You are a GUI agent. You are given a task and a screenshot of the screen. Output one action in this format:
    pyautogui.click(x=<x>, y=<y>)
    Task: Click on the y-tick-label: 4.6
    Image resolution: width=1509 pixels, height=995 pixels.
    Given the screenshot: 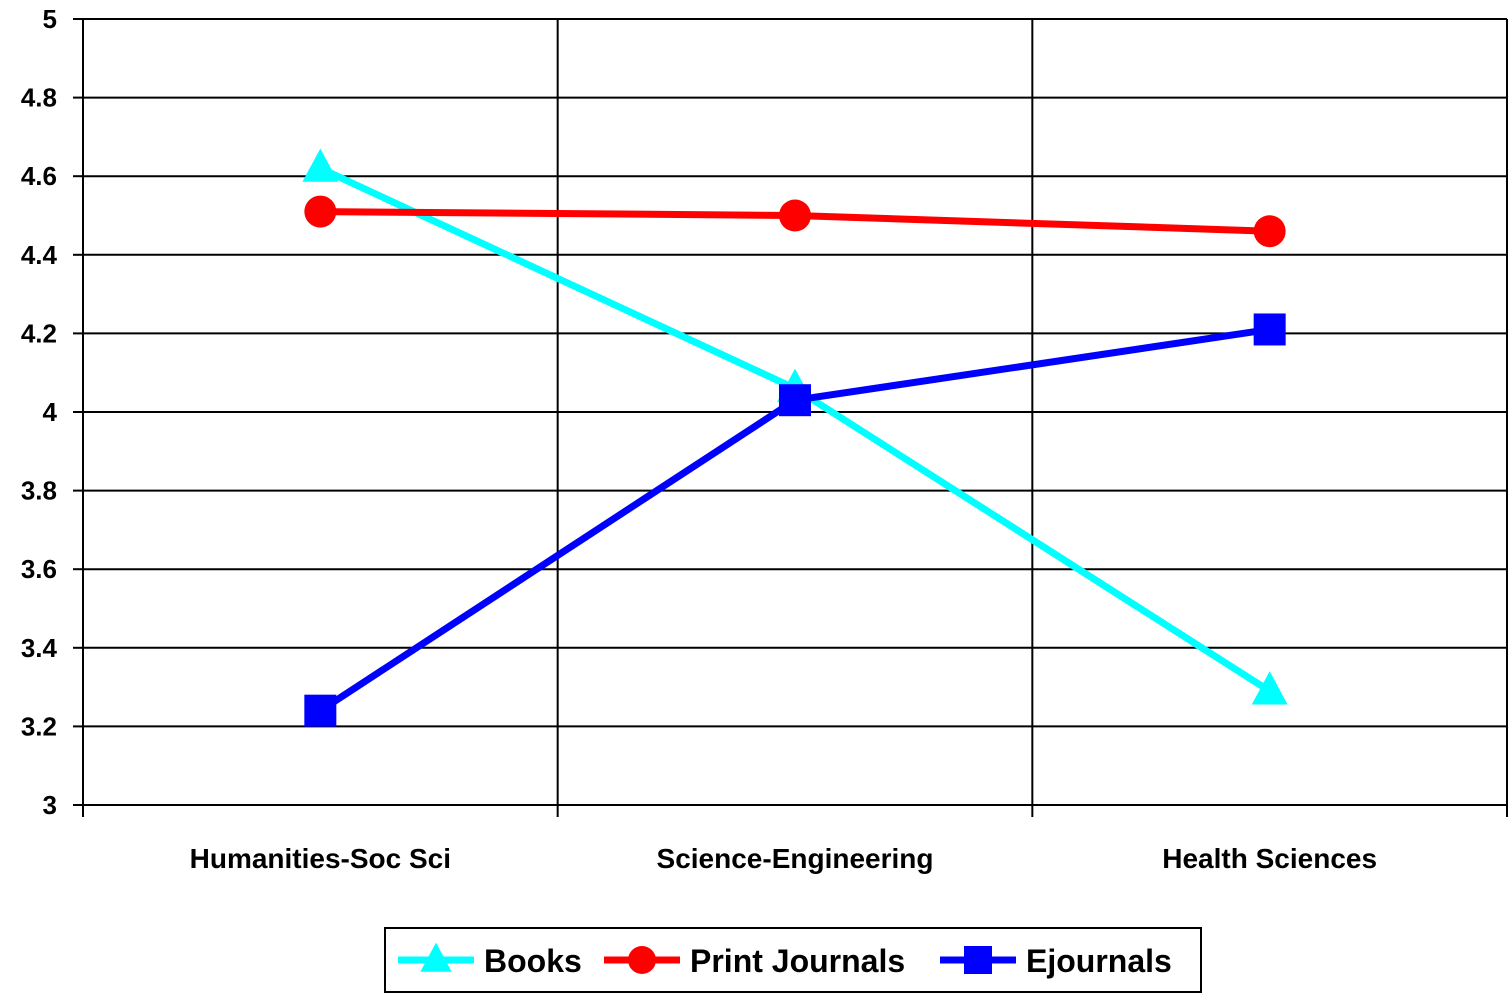 What is the action you would take?
    pyautogui.click(x=39, y=176)
    